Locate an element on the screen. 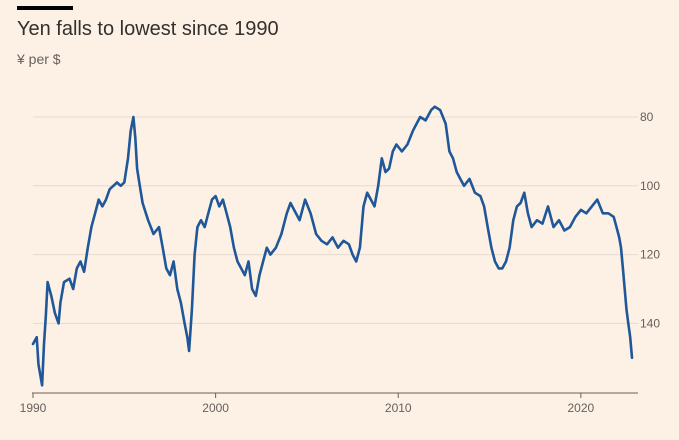 This screenshot has height=440, width=679. y-tick-label: 100 is located at coordinates (650, 186).